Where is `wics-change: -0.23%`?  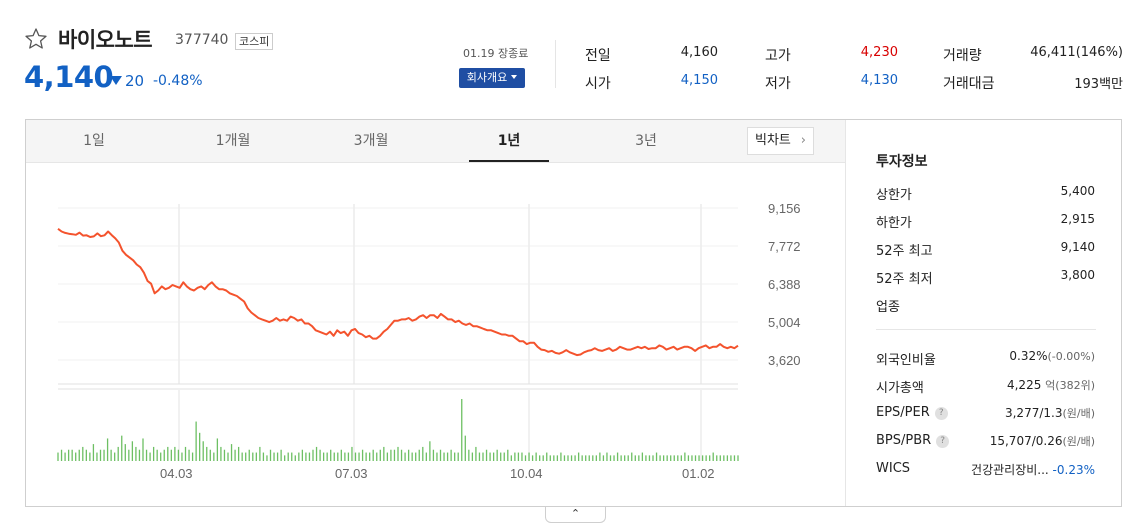 wics-change: -0.23% is located at coordinates (1073, 470).